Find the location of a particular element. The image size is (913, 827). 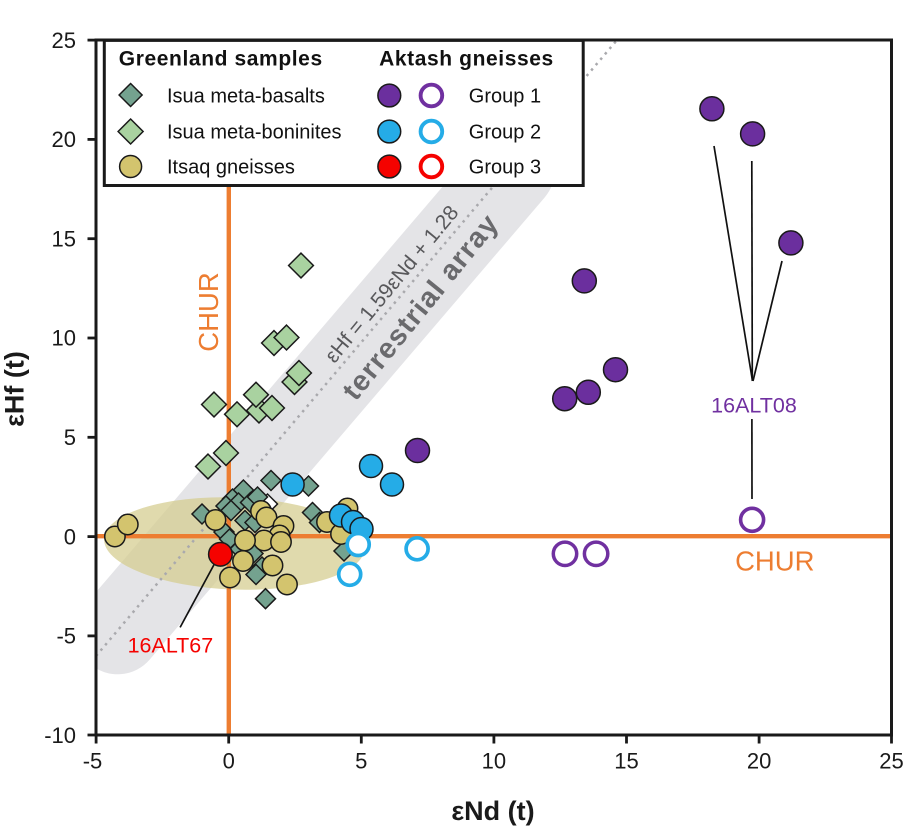

svg-text: εHf (t) is located at coordinates (15, 389).